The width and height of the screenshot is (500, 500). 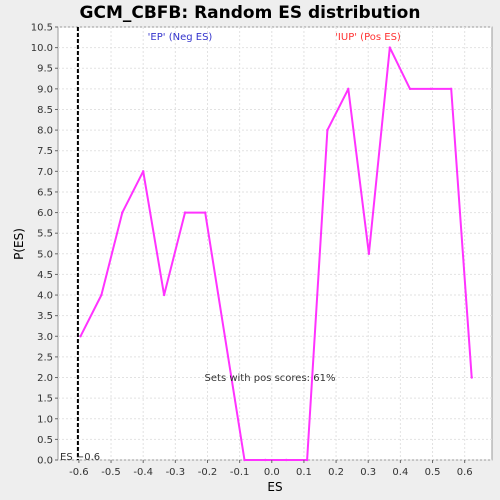 I want to click on y-tick-label: 8.0, so click(x=45, y=131).